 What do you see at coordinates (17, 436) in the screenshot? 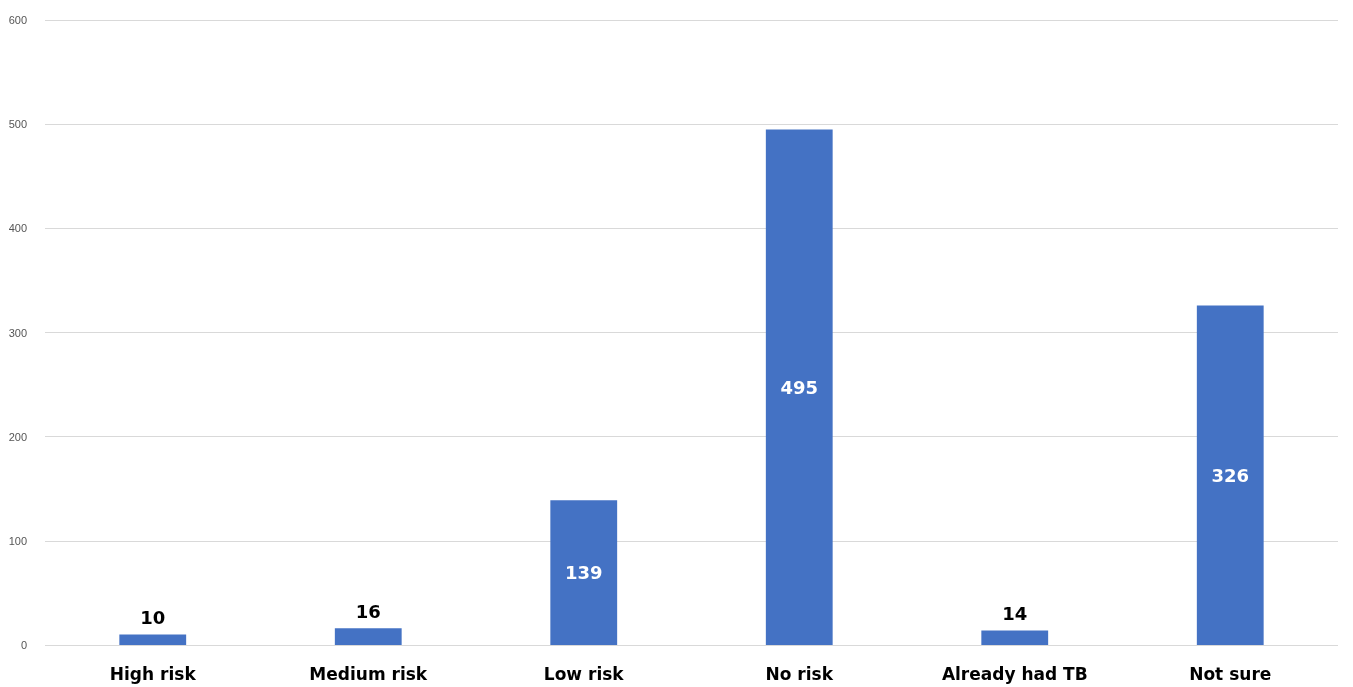
I see `y-tick-label: 200` at bounding box center [17, 436].